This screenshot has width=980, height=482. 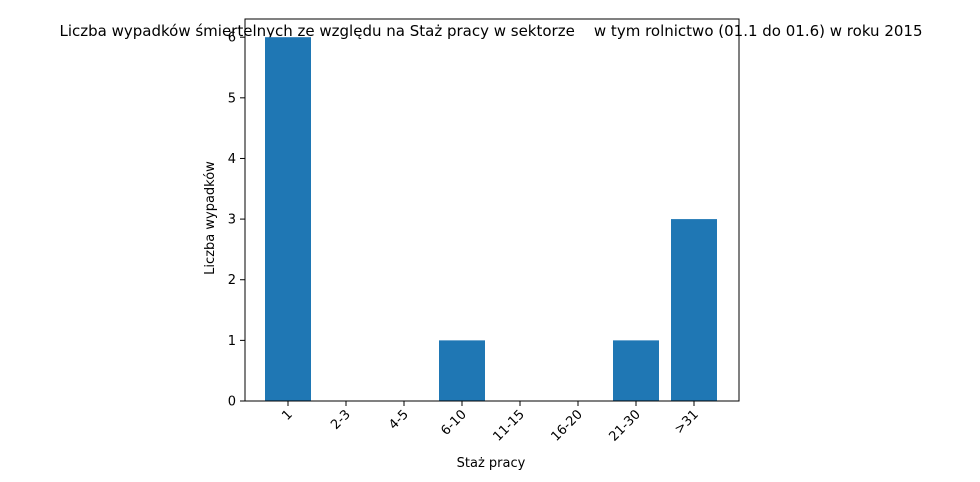 What do you see at coordinates (509, 425) in the screenshot?
I see `x-tick-label: 11-15` at bounding box center [509, 425].